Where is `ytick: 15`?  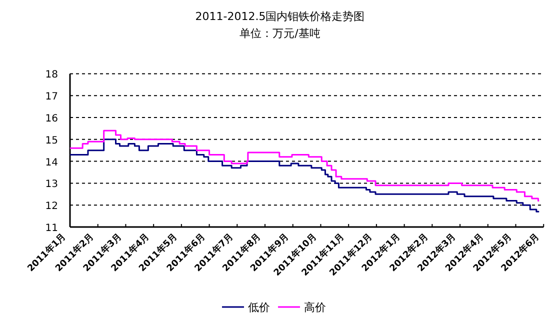 ytick: 15 is located at coordinates (51, 140).